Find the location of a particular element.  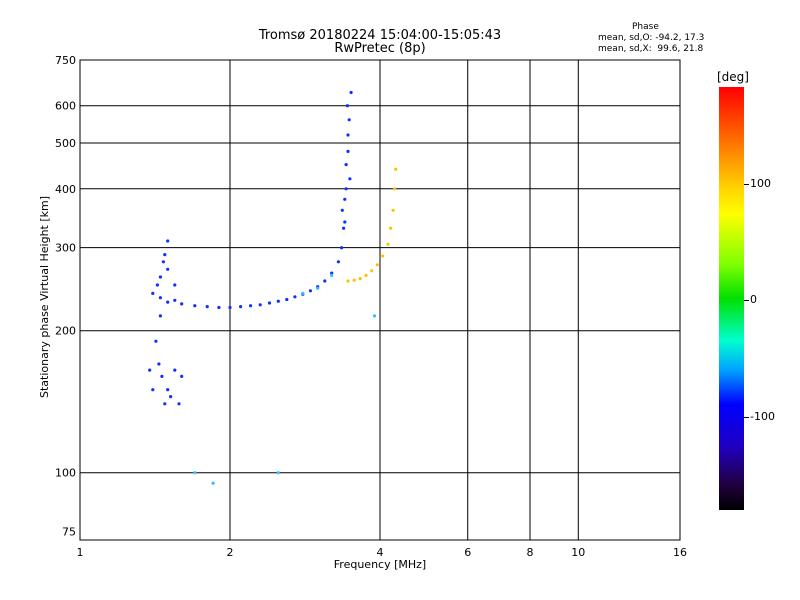

colorbar-label: 0 is located at coordinates (753, 299).